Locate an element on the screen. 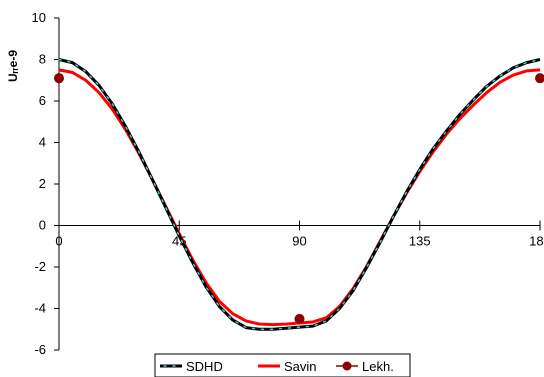 This screenshot has width=544, height=377. x-axis-ticks: 04590135180 is located at coordinates (299, 234).